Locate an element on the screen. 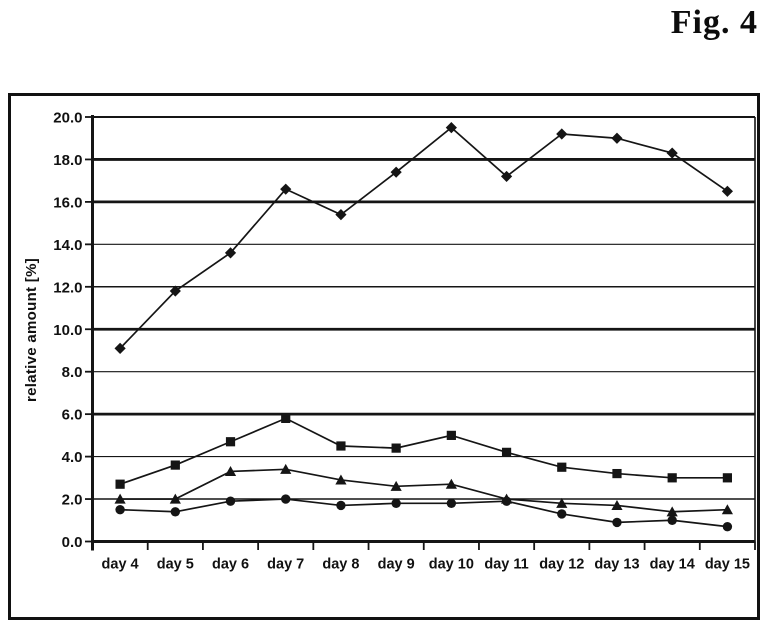 This screenshot has height=625, width=772. x-category-label-2: day 6 is located at coordinates (230, 565).